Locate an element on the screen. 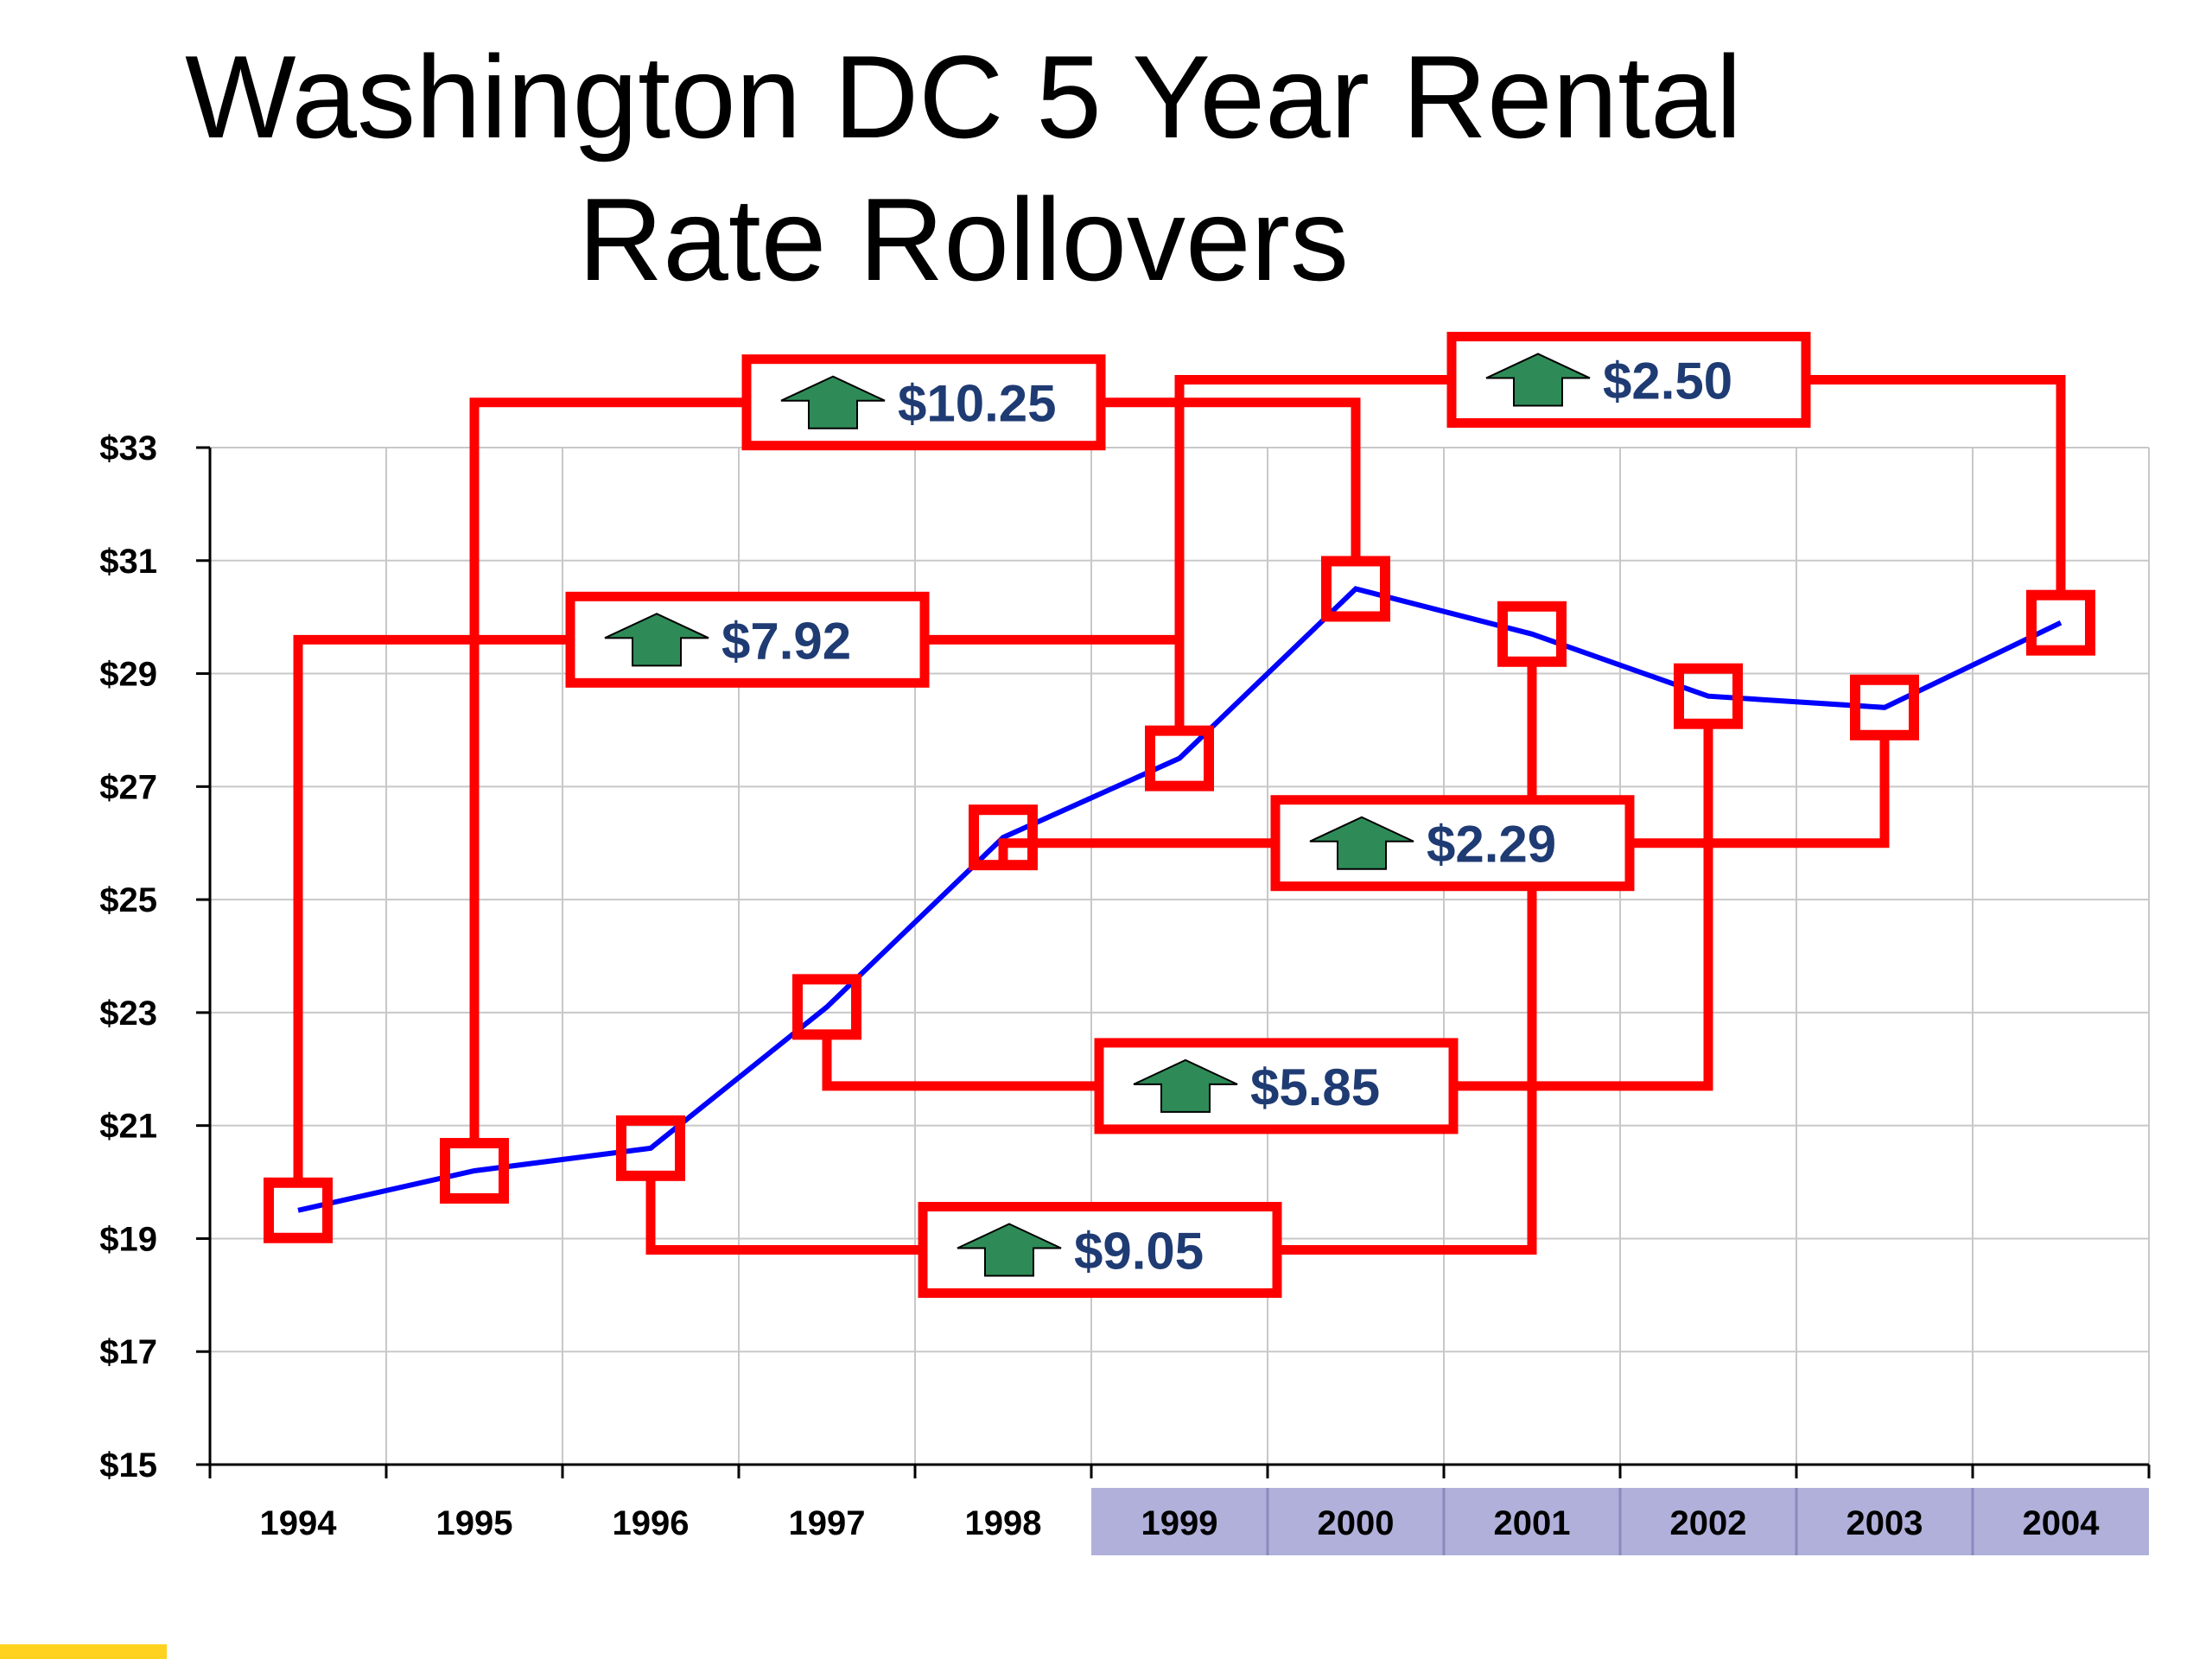  x-tick-label: 2001 is located at coordinates (1532, 1523).